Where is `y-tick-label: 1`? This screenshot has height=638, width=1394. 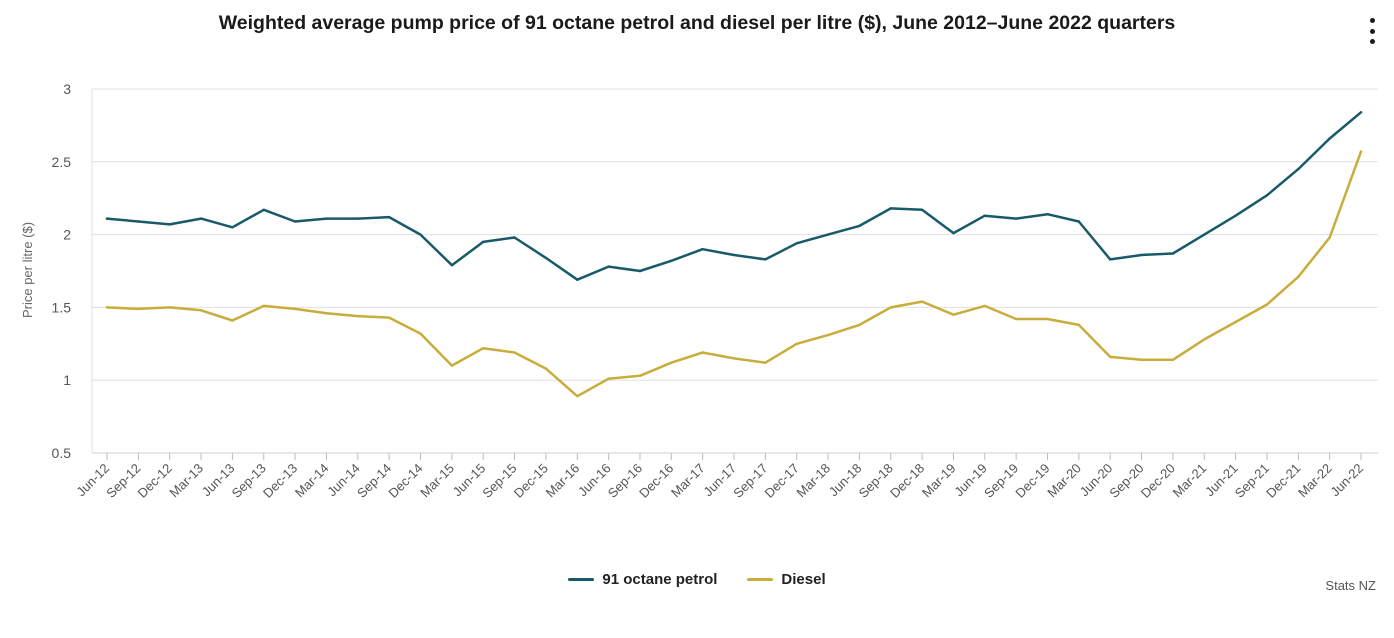 y-tick-label: 1 is located at coordinates (67, 380).